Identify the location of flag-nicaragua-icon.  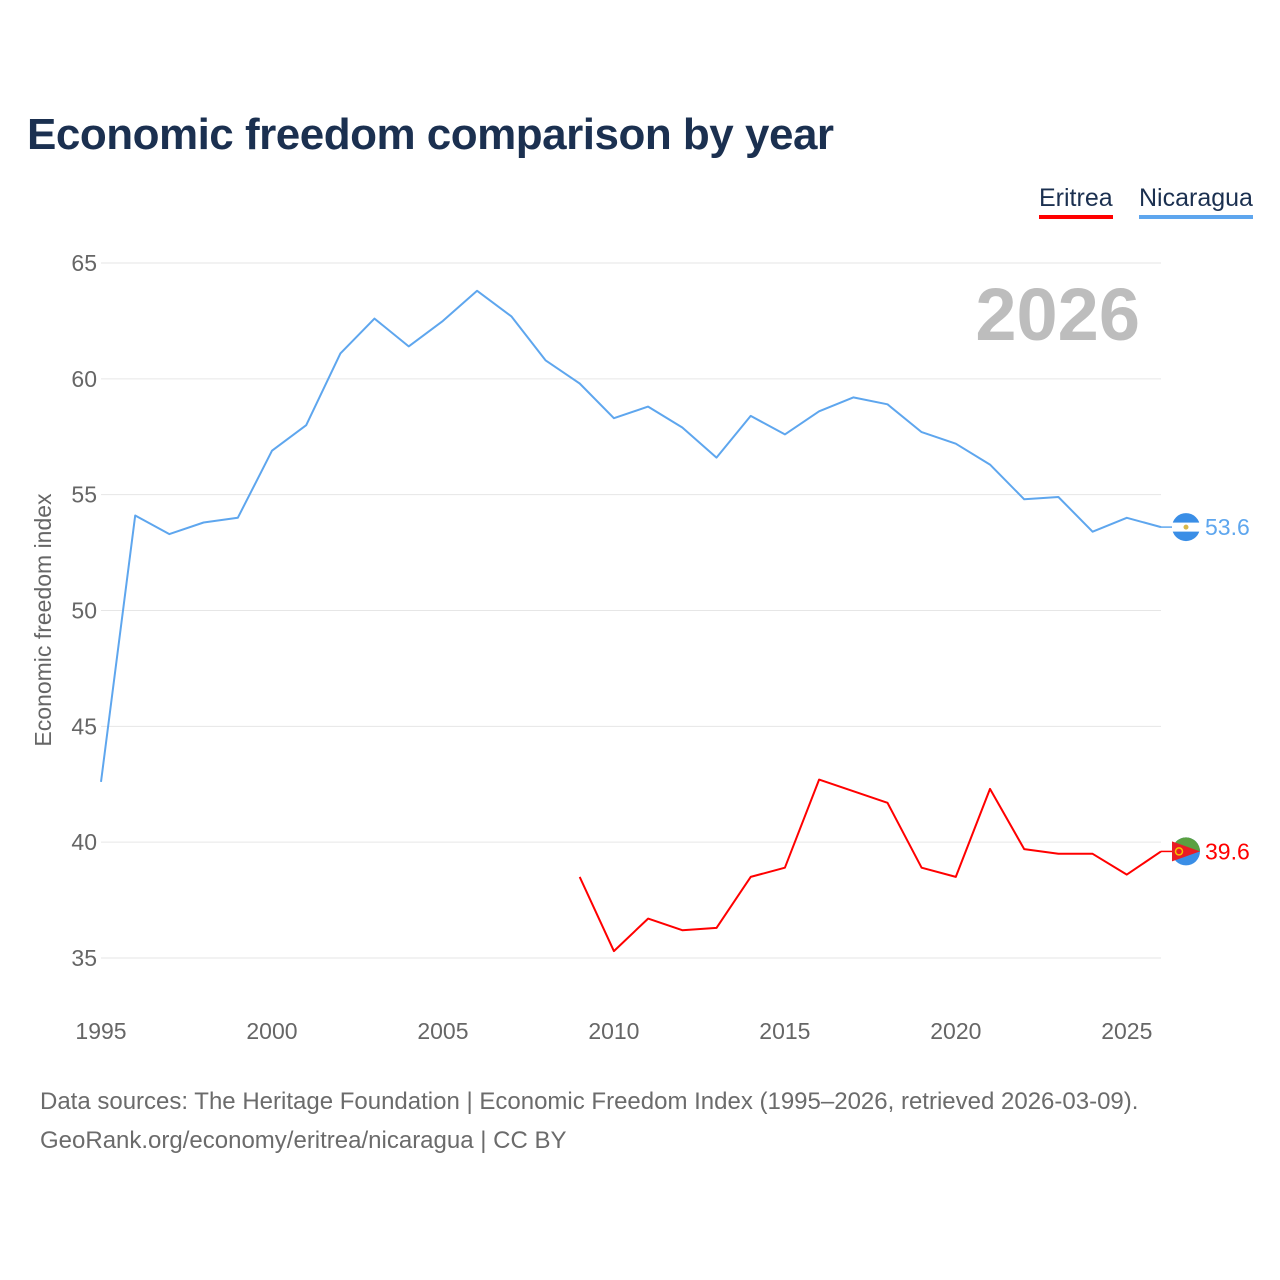
(1186, 527).